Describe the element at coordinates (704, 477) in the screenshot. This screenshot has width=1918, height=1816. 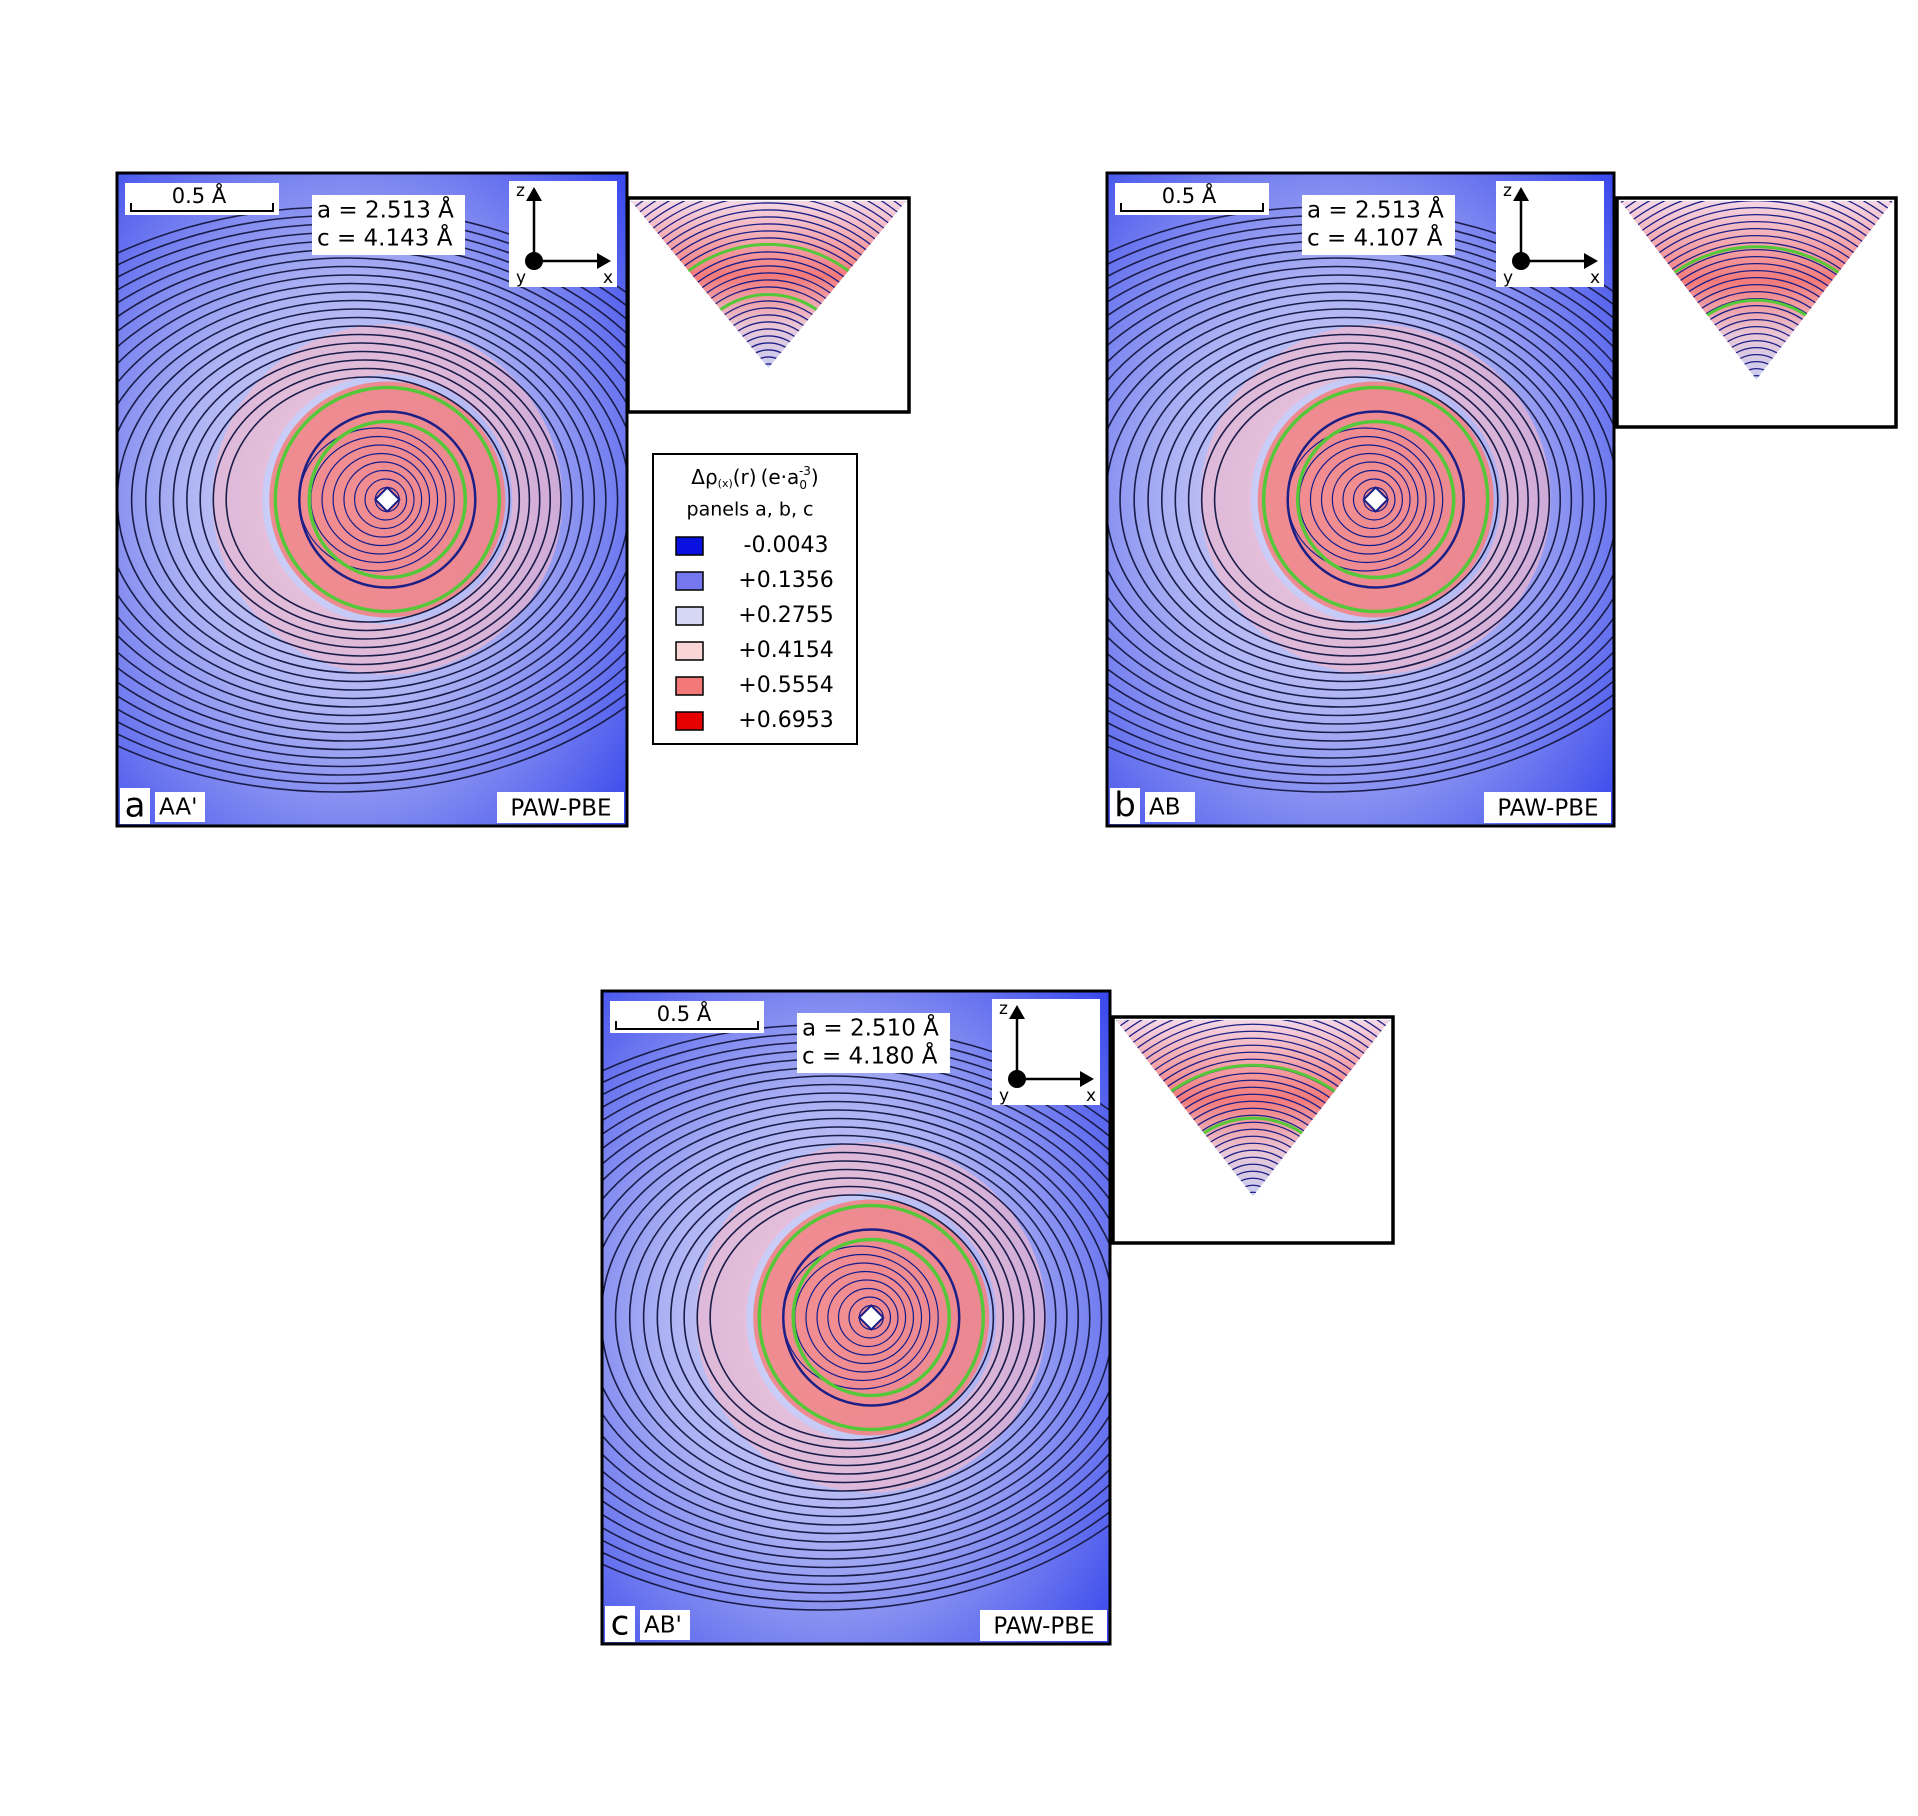
I see `symbol: Δρ` at that location.